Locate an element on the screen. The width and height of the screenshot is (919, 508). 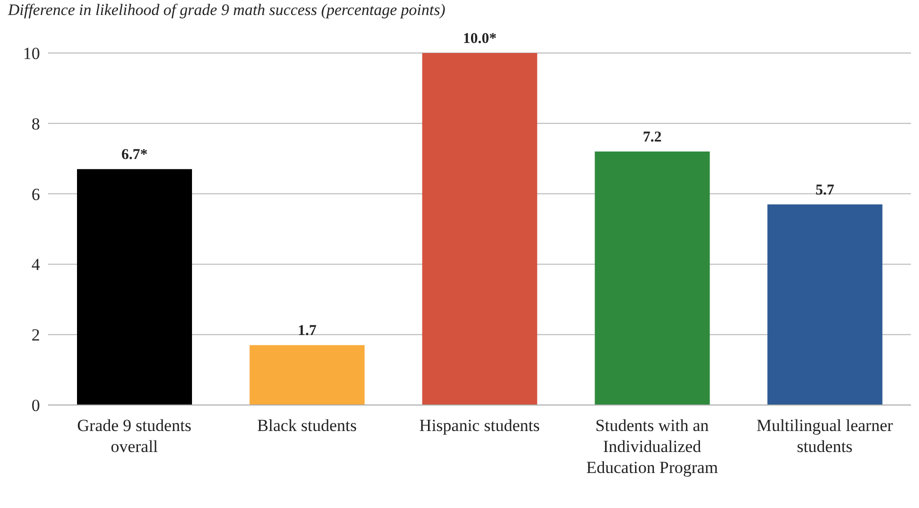
x-tick-label: Grade 9 students overall is located at coordinates (134, 436).